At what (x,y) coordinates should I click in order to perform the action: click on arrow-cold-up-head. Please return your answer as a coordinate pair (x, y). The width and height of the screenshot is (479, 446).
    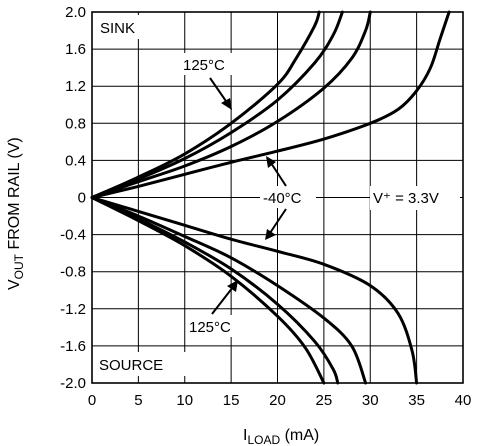
    Looking at the image, I should click on (271, 162).